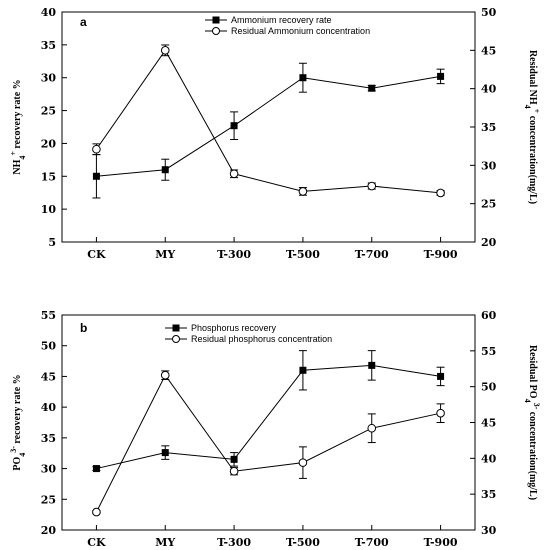 This screenshot has height=550, width=550. I want to click on left-tick-label: 50, so click(49, 346).